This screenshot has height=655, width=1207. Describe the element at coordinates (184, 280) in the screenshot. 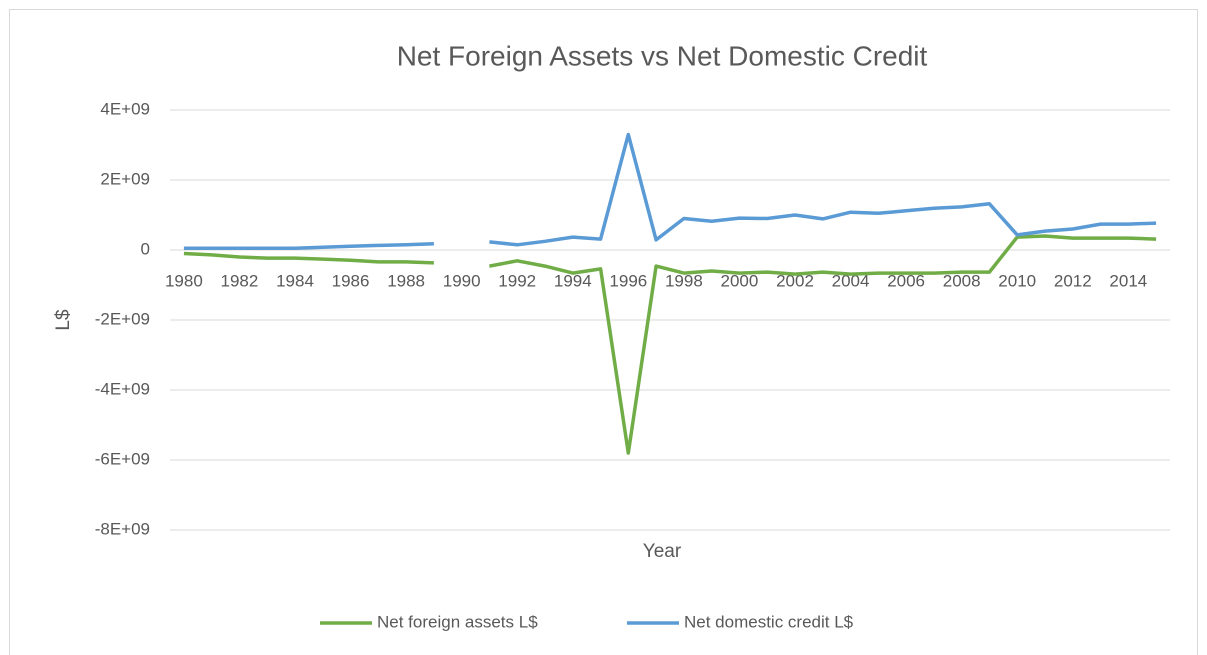

I see `x-tick-label: 1980` at that location.